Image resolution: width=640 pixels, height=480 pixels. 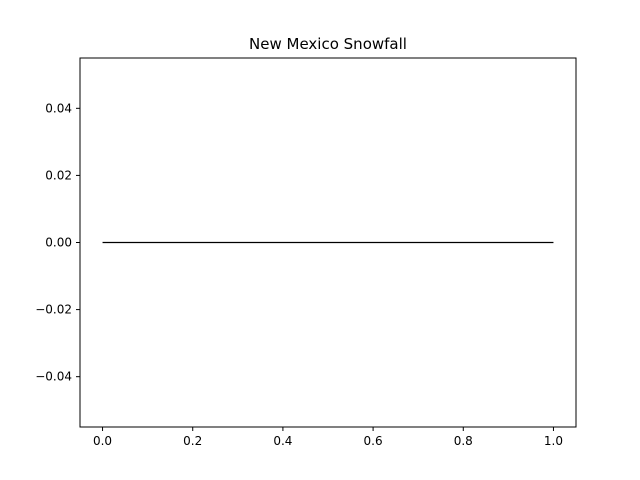 I want to click on y-axis-ticks: 0.04 0.02 0.00 −0.02 −0.04, so click(x=57, y=242).